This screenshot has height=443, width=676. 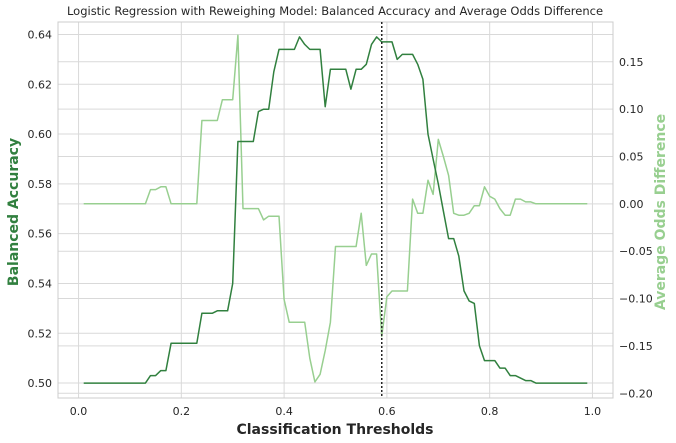 What do you see at coordinates (40, 234) in the screenshot?
I see `y-tick-label-left: 0.56` at bounding box center [40, 234].